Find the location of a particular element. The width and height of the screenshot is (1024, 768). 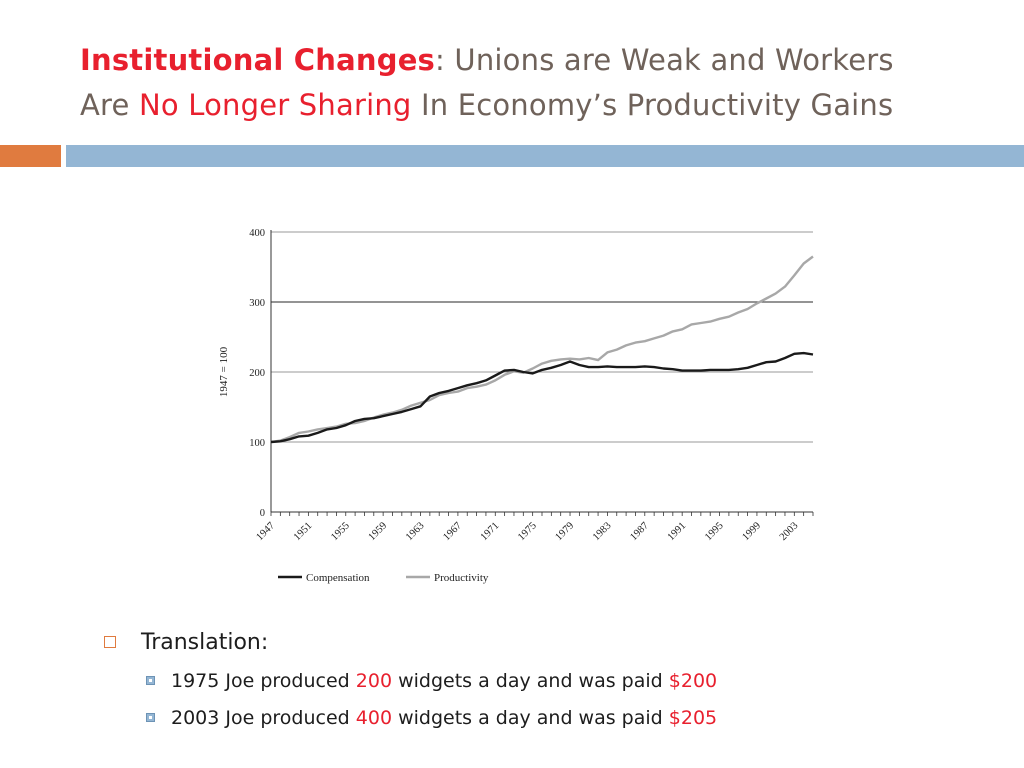

x-tick-label: 1971 is located at coordinates (490, 531).